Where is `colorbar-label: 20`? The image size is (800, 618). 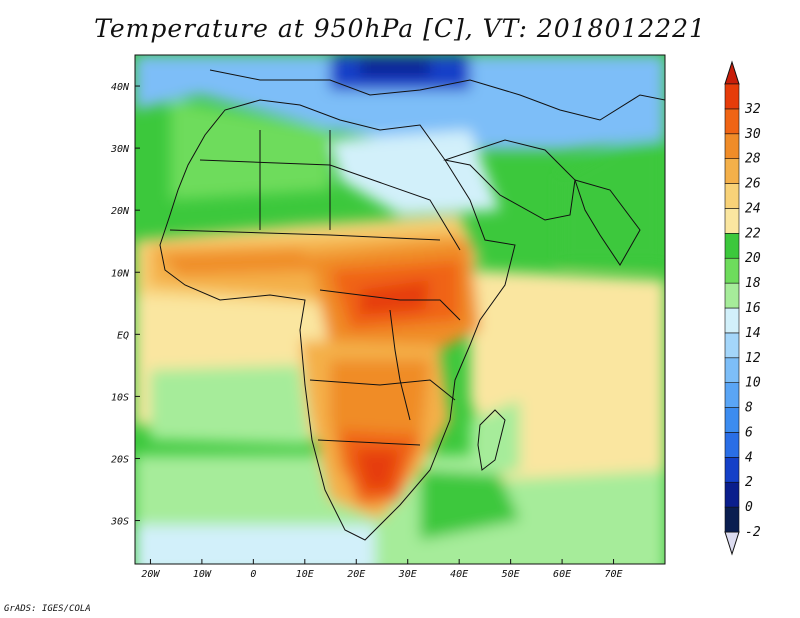
colorbar-label: 20 is located at coordinates (753, 258).